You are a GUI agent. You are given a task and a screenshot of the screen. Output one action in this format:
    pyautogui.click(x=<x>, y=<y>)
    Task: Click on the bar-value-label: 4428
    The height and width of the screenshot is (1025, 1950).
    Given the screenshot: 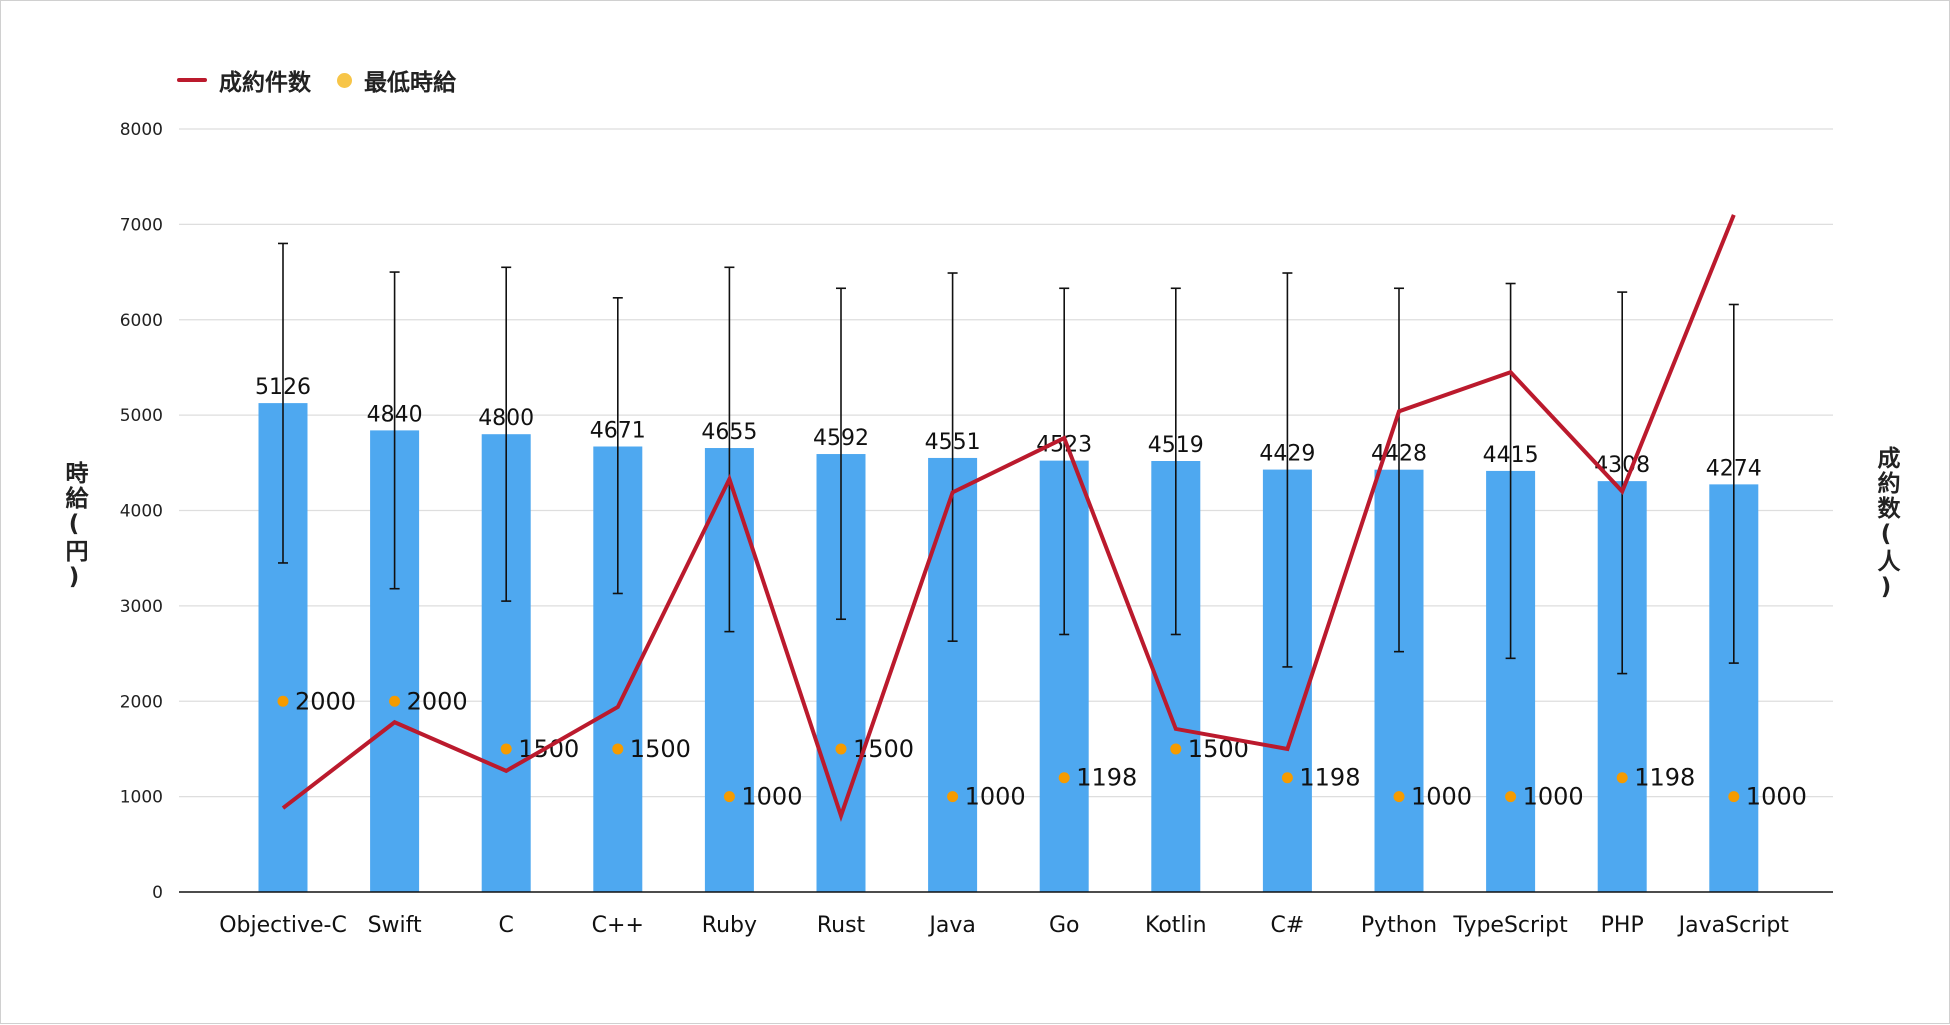 What is the action you would take?
    pyautogui.click(x=1399, y=454)
    